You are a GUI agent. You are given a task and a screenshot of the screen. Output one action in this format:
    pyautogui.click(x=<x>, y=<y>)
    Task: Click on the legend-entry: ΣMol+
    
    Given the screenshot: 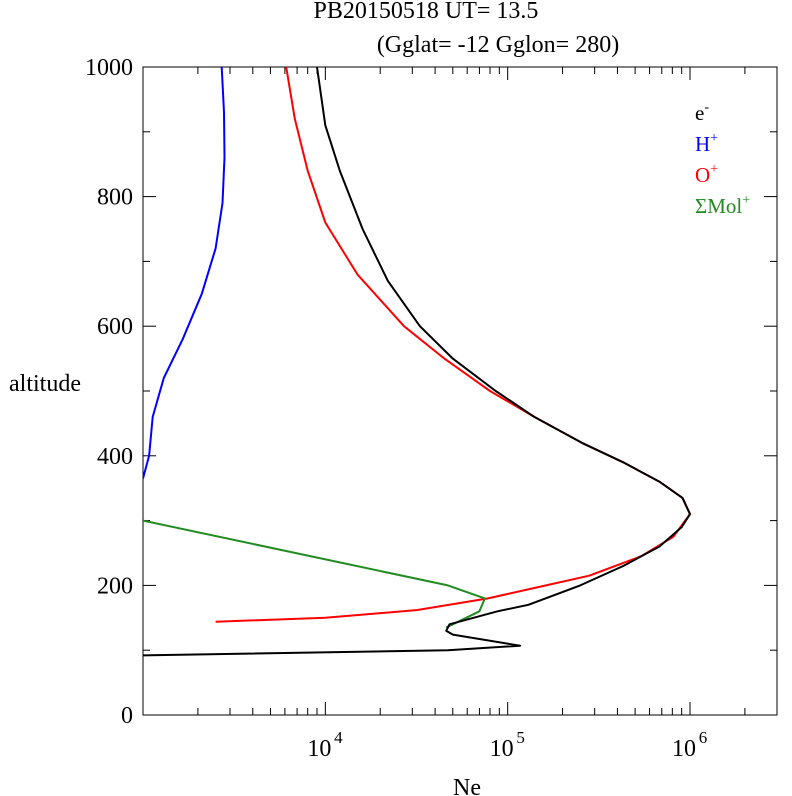 What is the action you would take?
    pyautogui.click(x=722, y=205)
    